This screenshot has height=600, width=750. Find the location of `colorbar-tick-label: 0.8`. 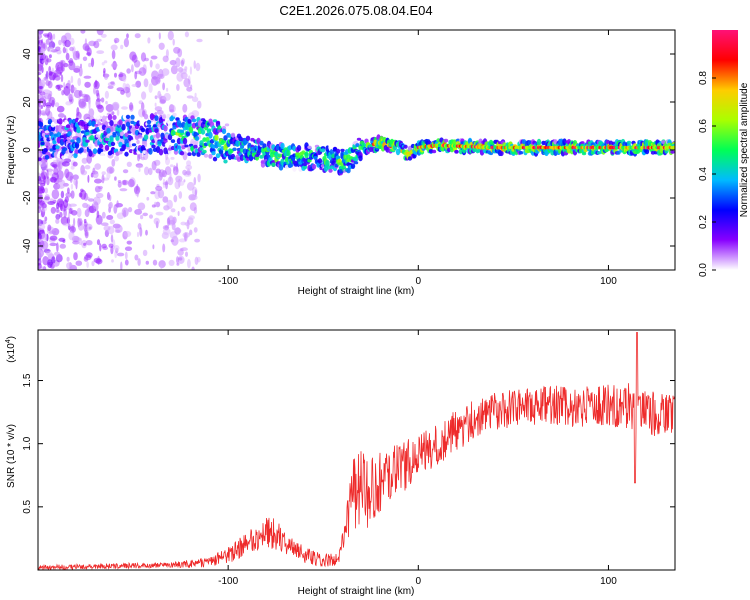

colorbar-tick-label: 0.8 is located at coordinates (703, 78).